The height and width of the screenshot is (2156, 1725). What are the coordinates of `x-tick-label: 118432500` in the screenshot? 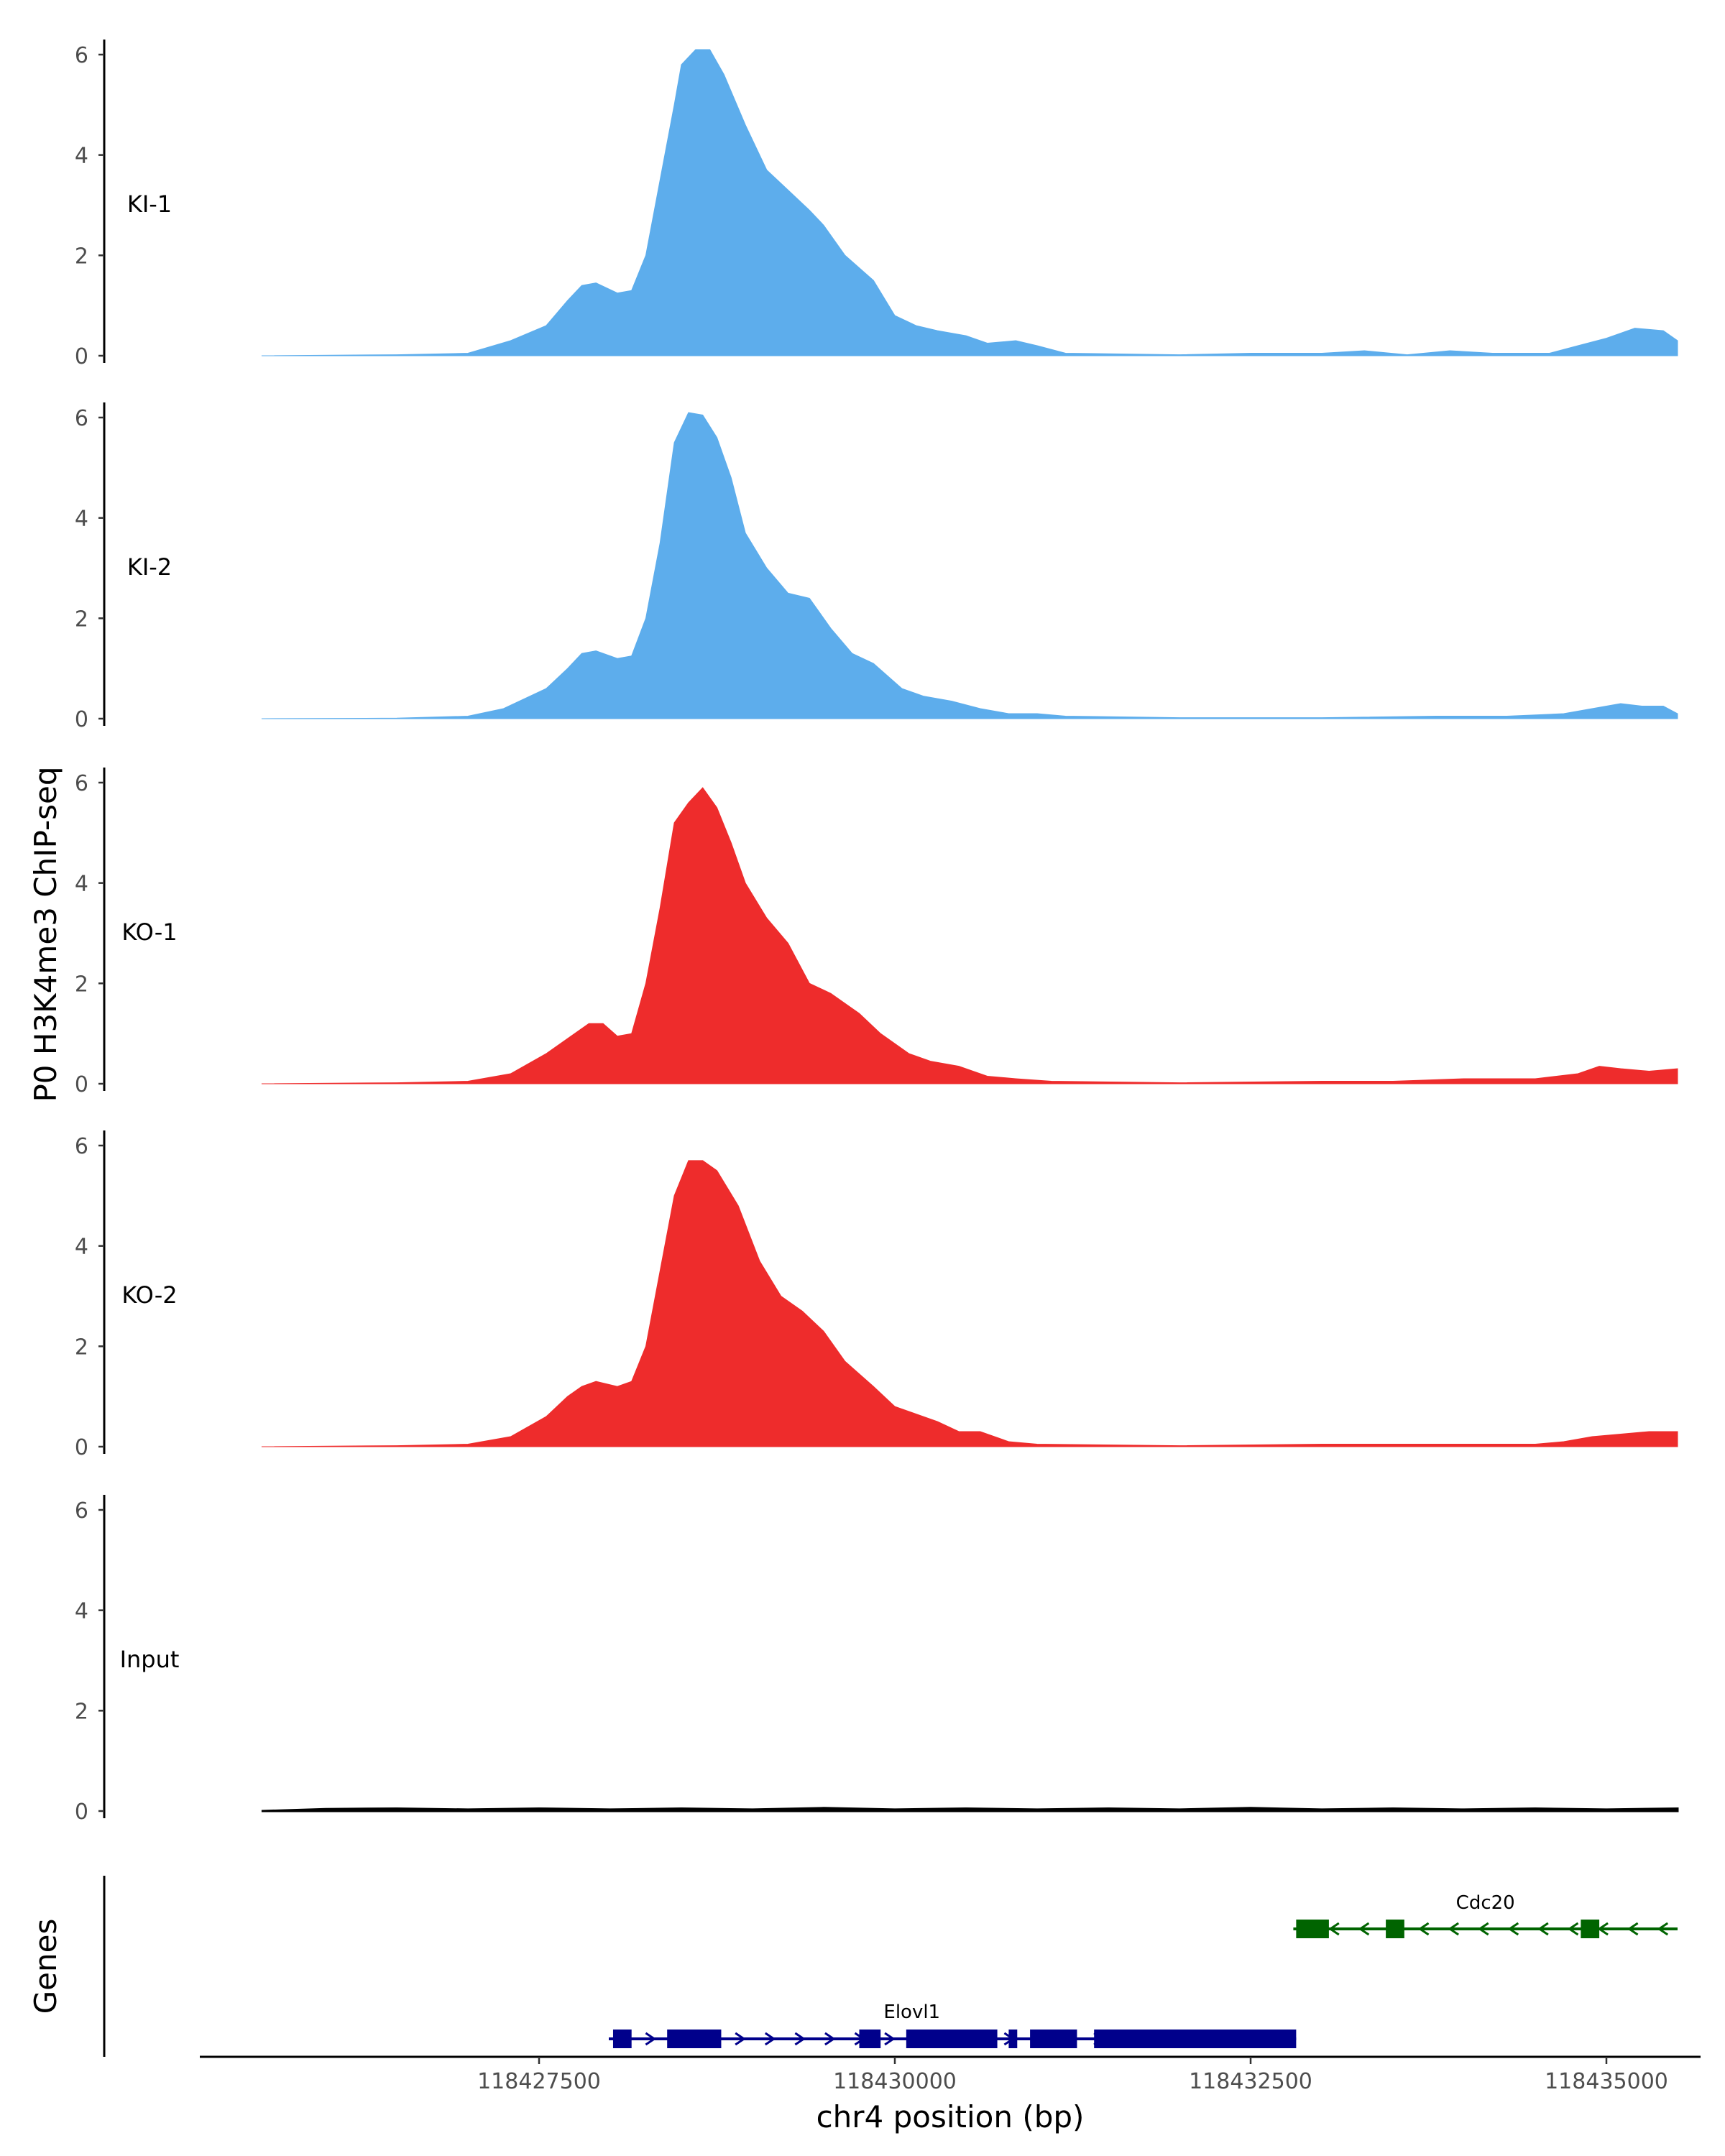 It's located at (1250, 2082).